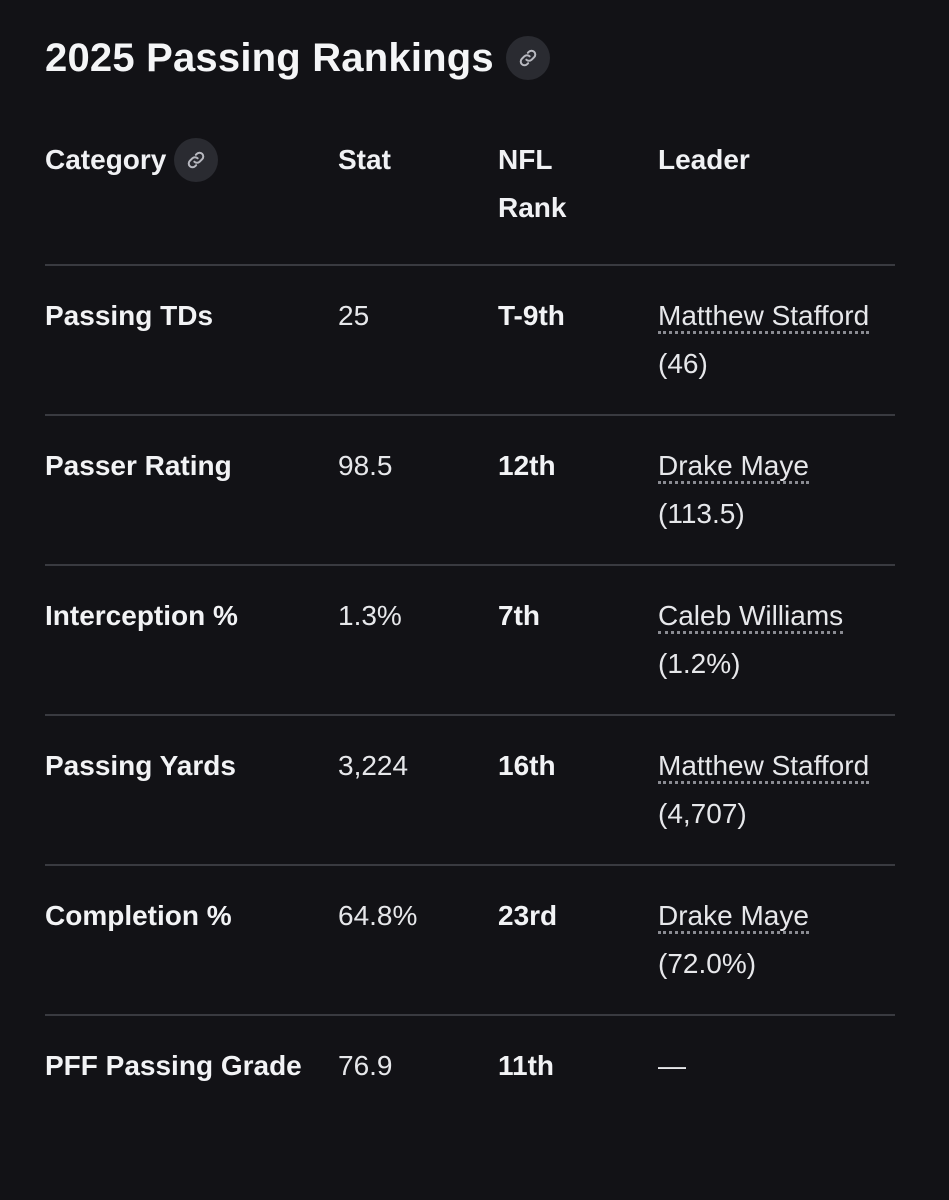  What do you see at coordinates (699, 663) in the screenshot?
I see `leader-value: (1.2%)` at bounding box center [699, 663].